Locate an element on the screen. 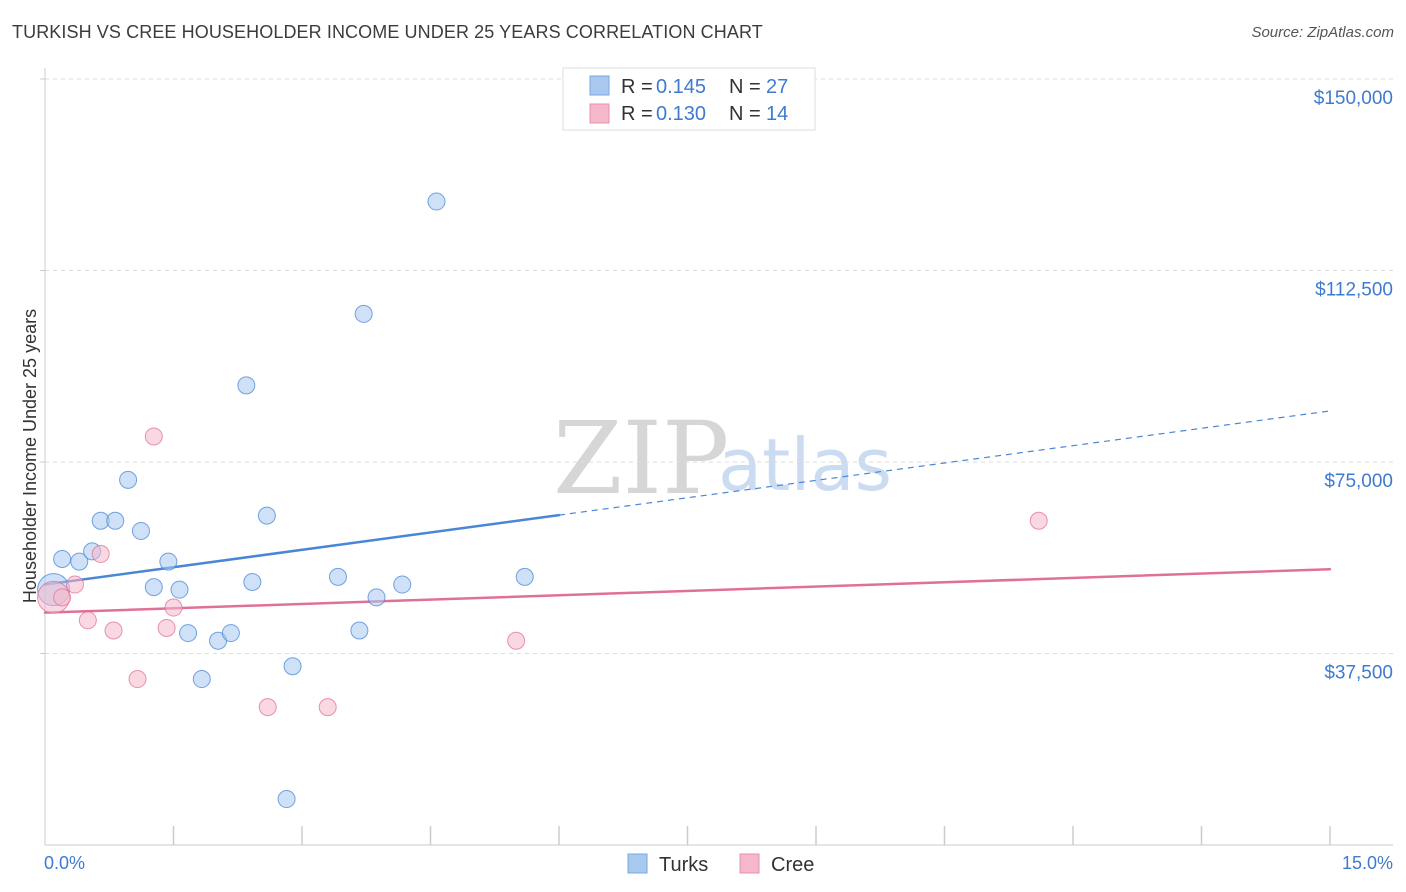 Image resolution: width=1406 pixels, height=892 pixels. legend-swatch-cree is located at coordinates (599, 113).